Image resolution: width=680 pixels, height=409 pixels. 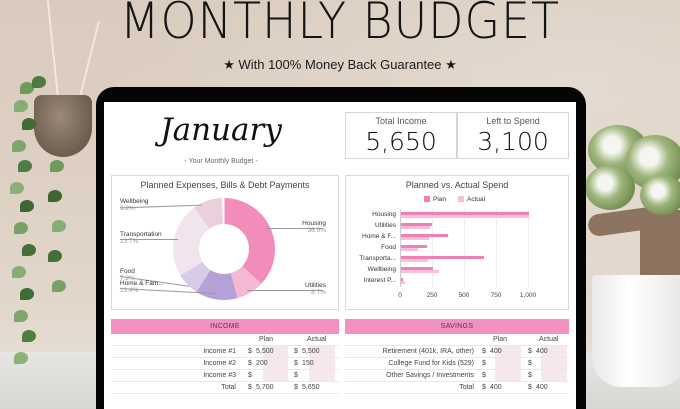 I want to click on retirement-plan: 400, so click(x=496, y=351).